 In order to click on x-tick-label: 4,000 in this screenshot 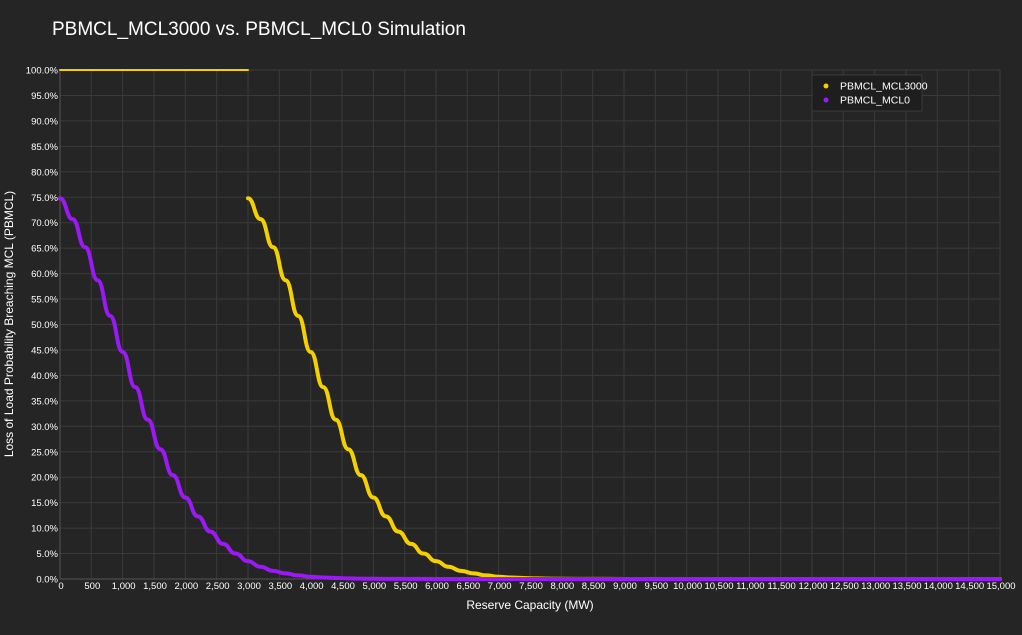, I will do `click(312, 586)`.